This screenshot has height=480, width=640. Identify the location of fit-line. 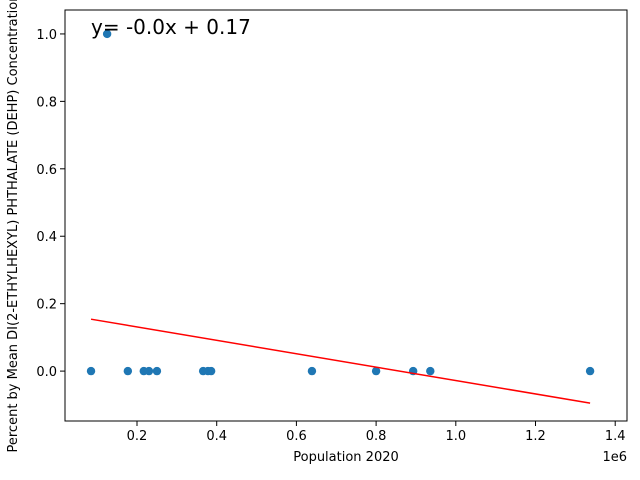
(340, 361).